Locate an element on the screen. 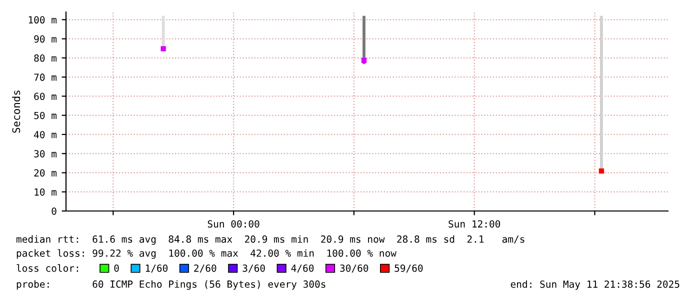 The width and height of the screenshot is (697, 297). y-tick-label: 40 m is located at coordinates (45, 134).